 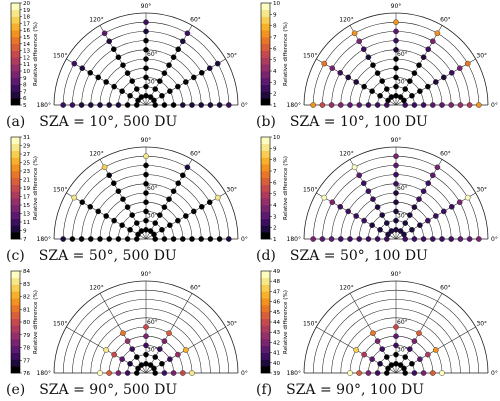 I want to click on angle-label: 90°, so click(x=396, y=6).